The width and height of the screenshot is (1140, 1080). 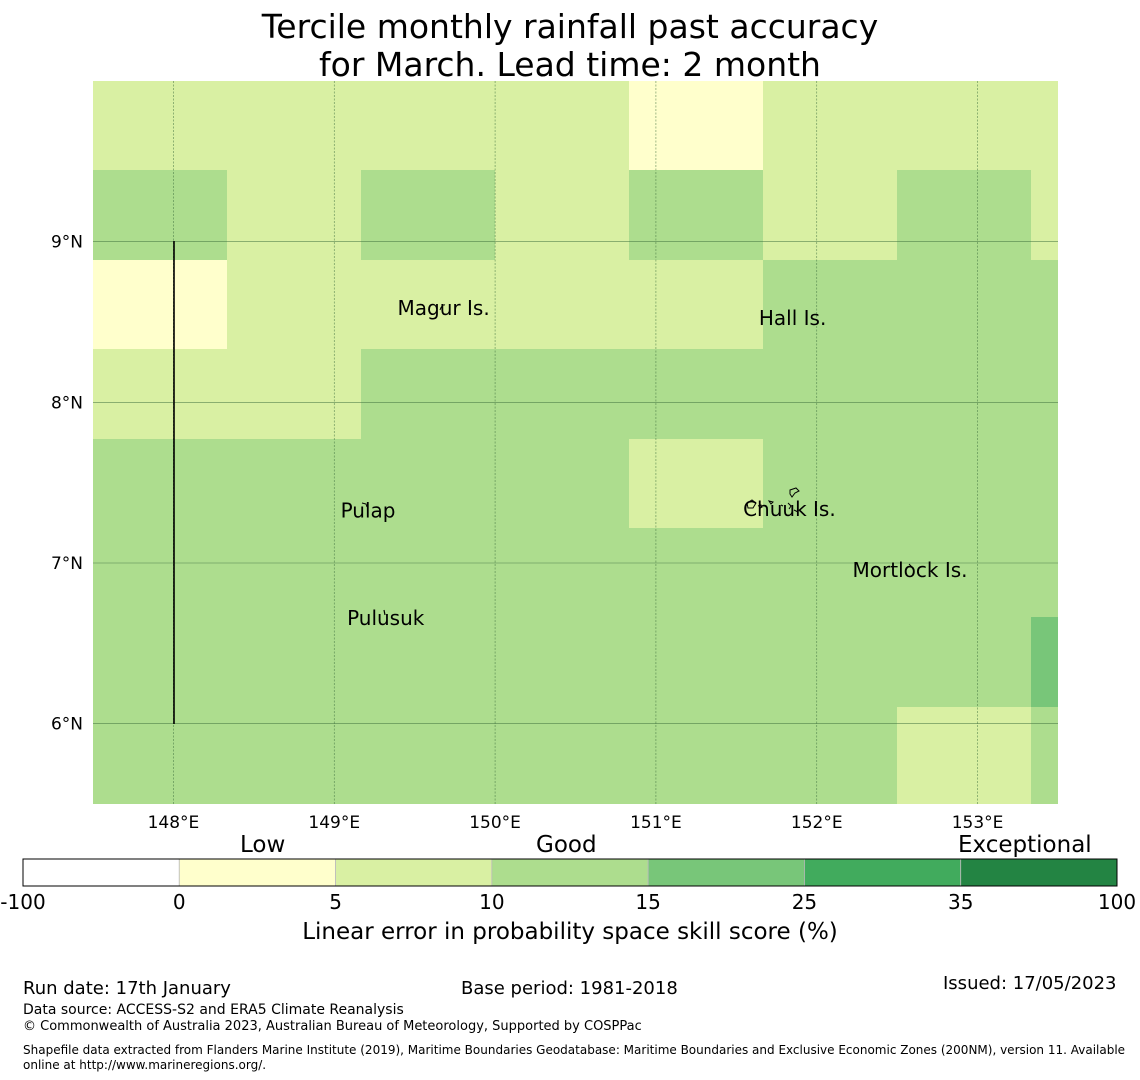 What do you see at coordinates (386, 618) in the screenshot?
I see `place-label: Pulusuk` at bounding box center [386, 618].